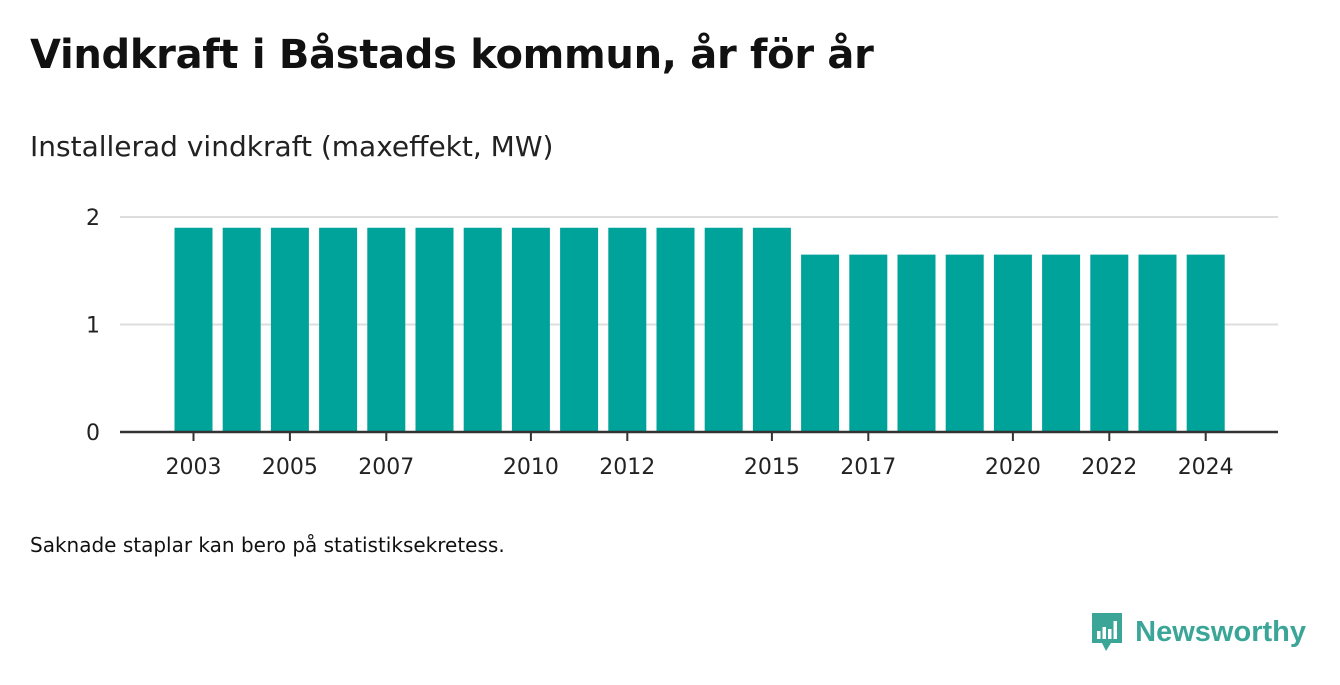  Describe the element at coordinates (193, 329) in the screenshot. I see `bar-2003` at that location.